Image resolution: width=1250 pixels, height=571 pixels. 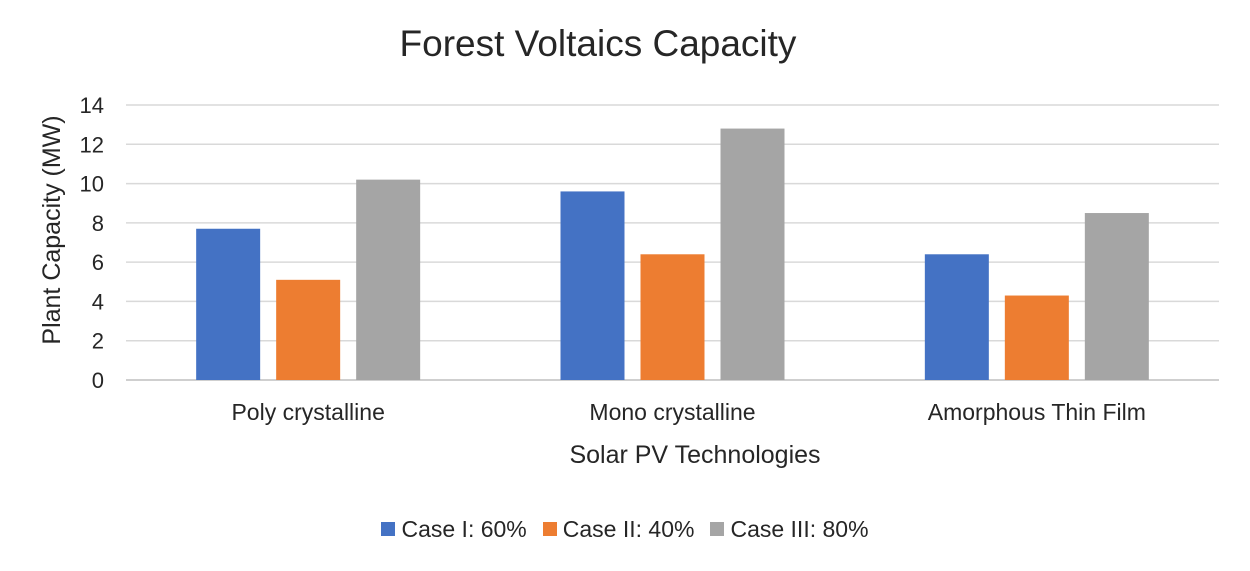 What do you see at coordinates (92, 243) in the screenshot?
I see `y-axis-ticks: 0 2 4 6 8 10 12 14` at bounding box center [92, 243].